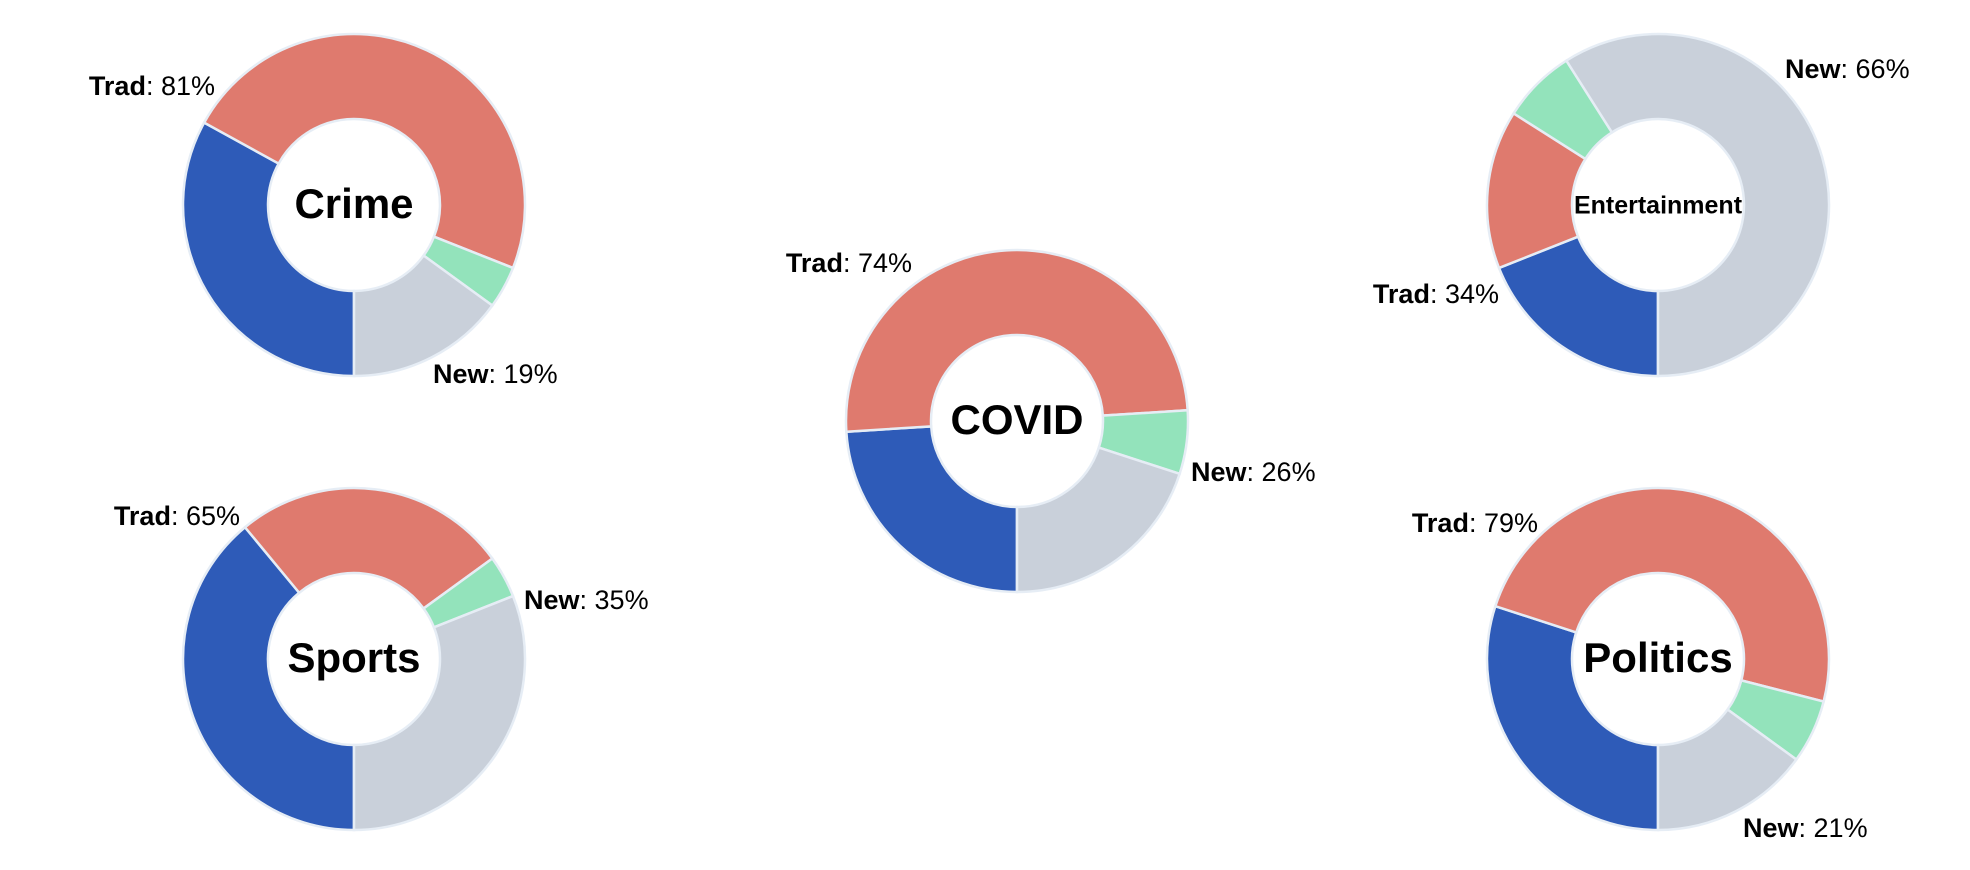  I want to click on donut-title: Crime, so click(353, 203).